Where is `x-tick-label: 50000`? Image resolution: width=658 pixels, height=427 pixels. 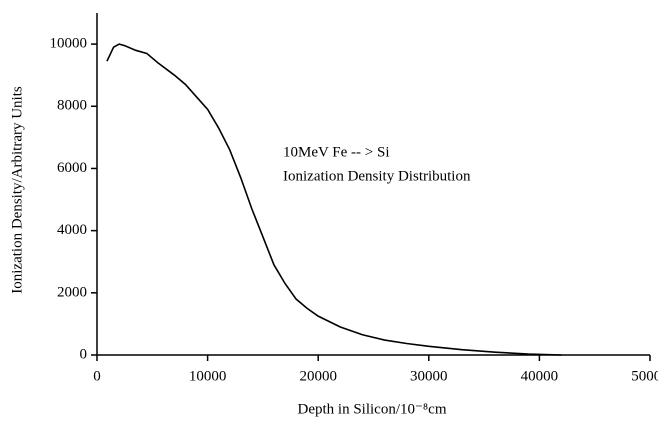 x-tick-label: 50000 is located at coordinates (644, 376).